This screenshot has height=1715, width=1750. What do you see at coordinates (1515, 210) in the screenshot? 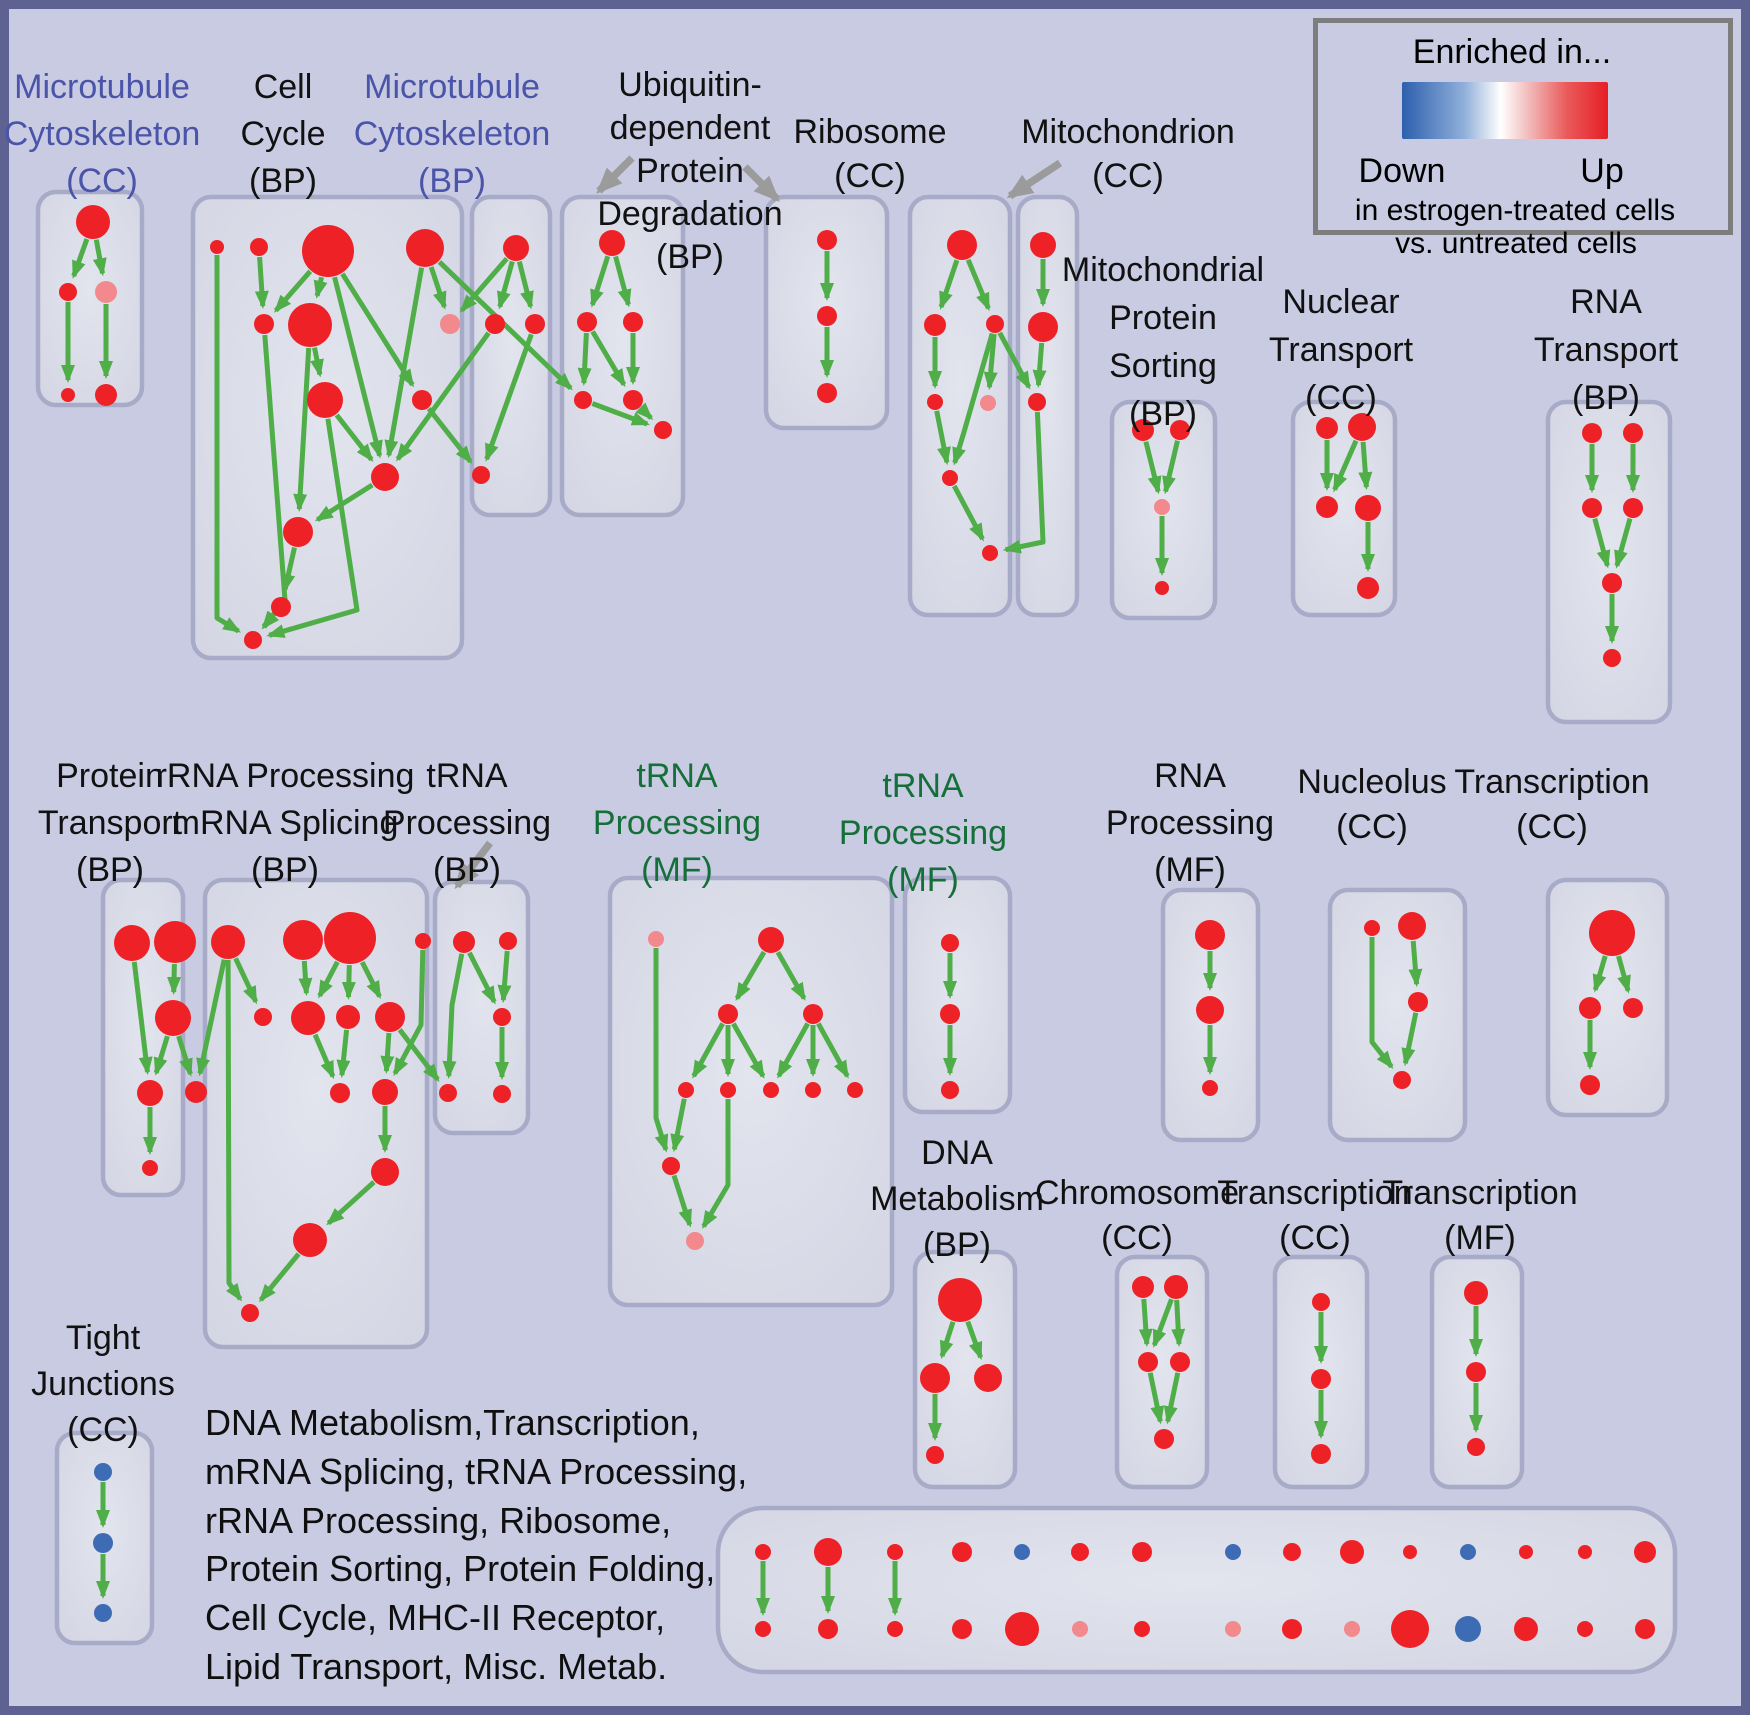
I see `legend-subtitle-line1: in estrogen-treated cells` at bounding box center [1515, 210].